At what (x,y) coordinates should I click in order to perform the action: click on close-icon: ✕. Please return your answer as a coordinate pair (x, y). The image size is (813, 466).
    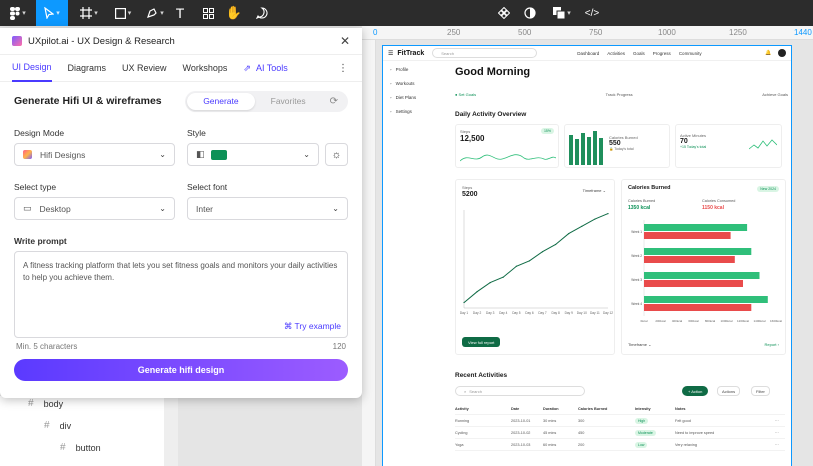
    Looking at the image, I should click on (344, 41).